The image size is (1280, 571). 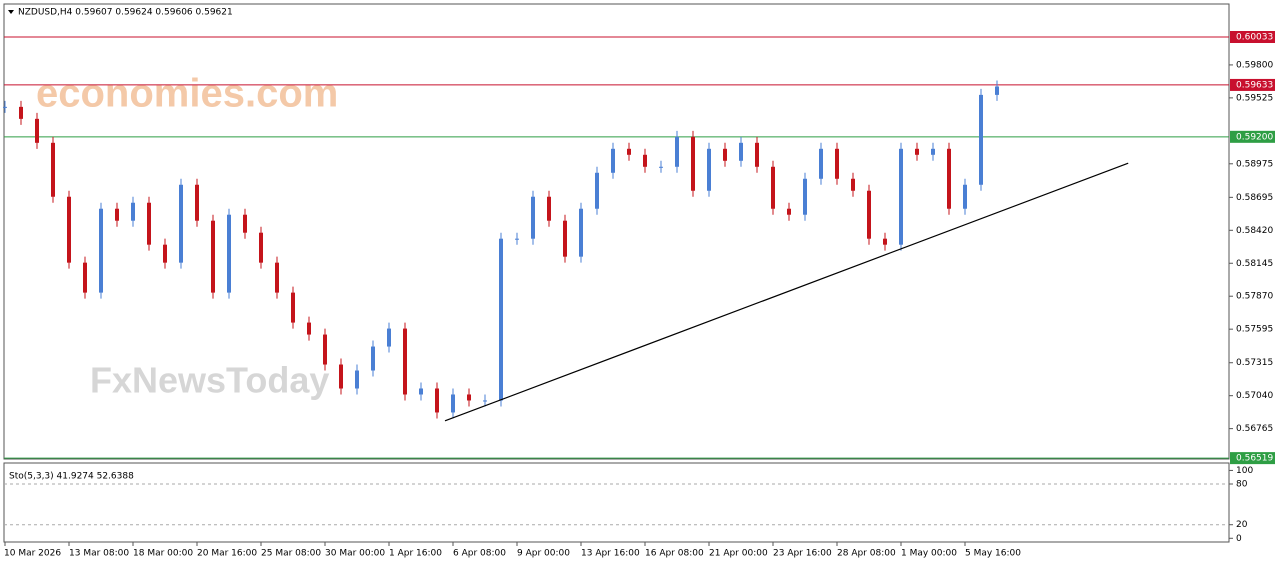 What do you see at coordinates (1254, 396) in the screenshot?
I see `y-tick-label: 0.57040` at bounding box center [1254, 396].